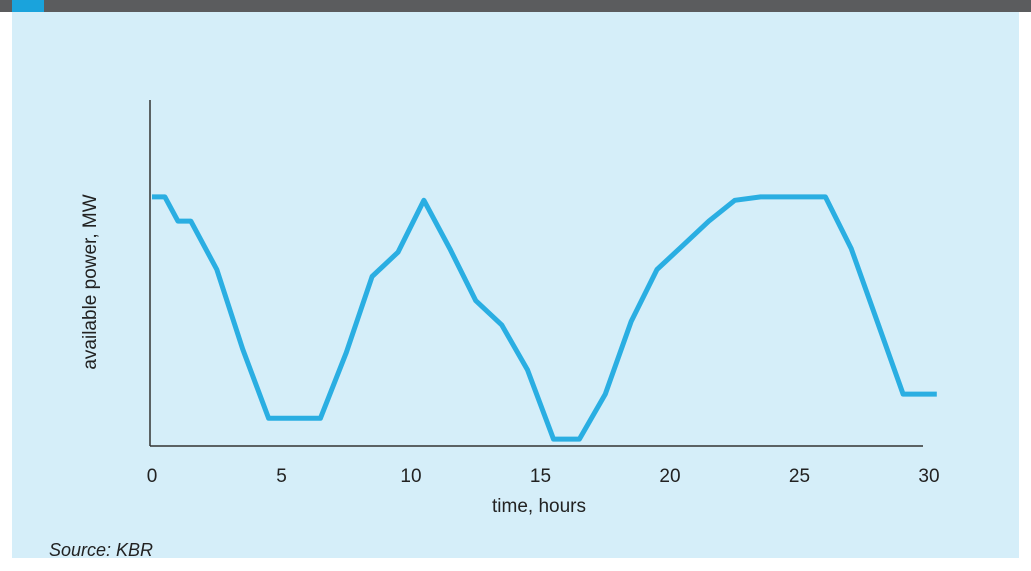 Image resolution: width=1031 pixels, height=571 pixels. Describe the element at coordinates (928, 476) in the screenshot. I see `x-tick-label: 30` at that location.